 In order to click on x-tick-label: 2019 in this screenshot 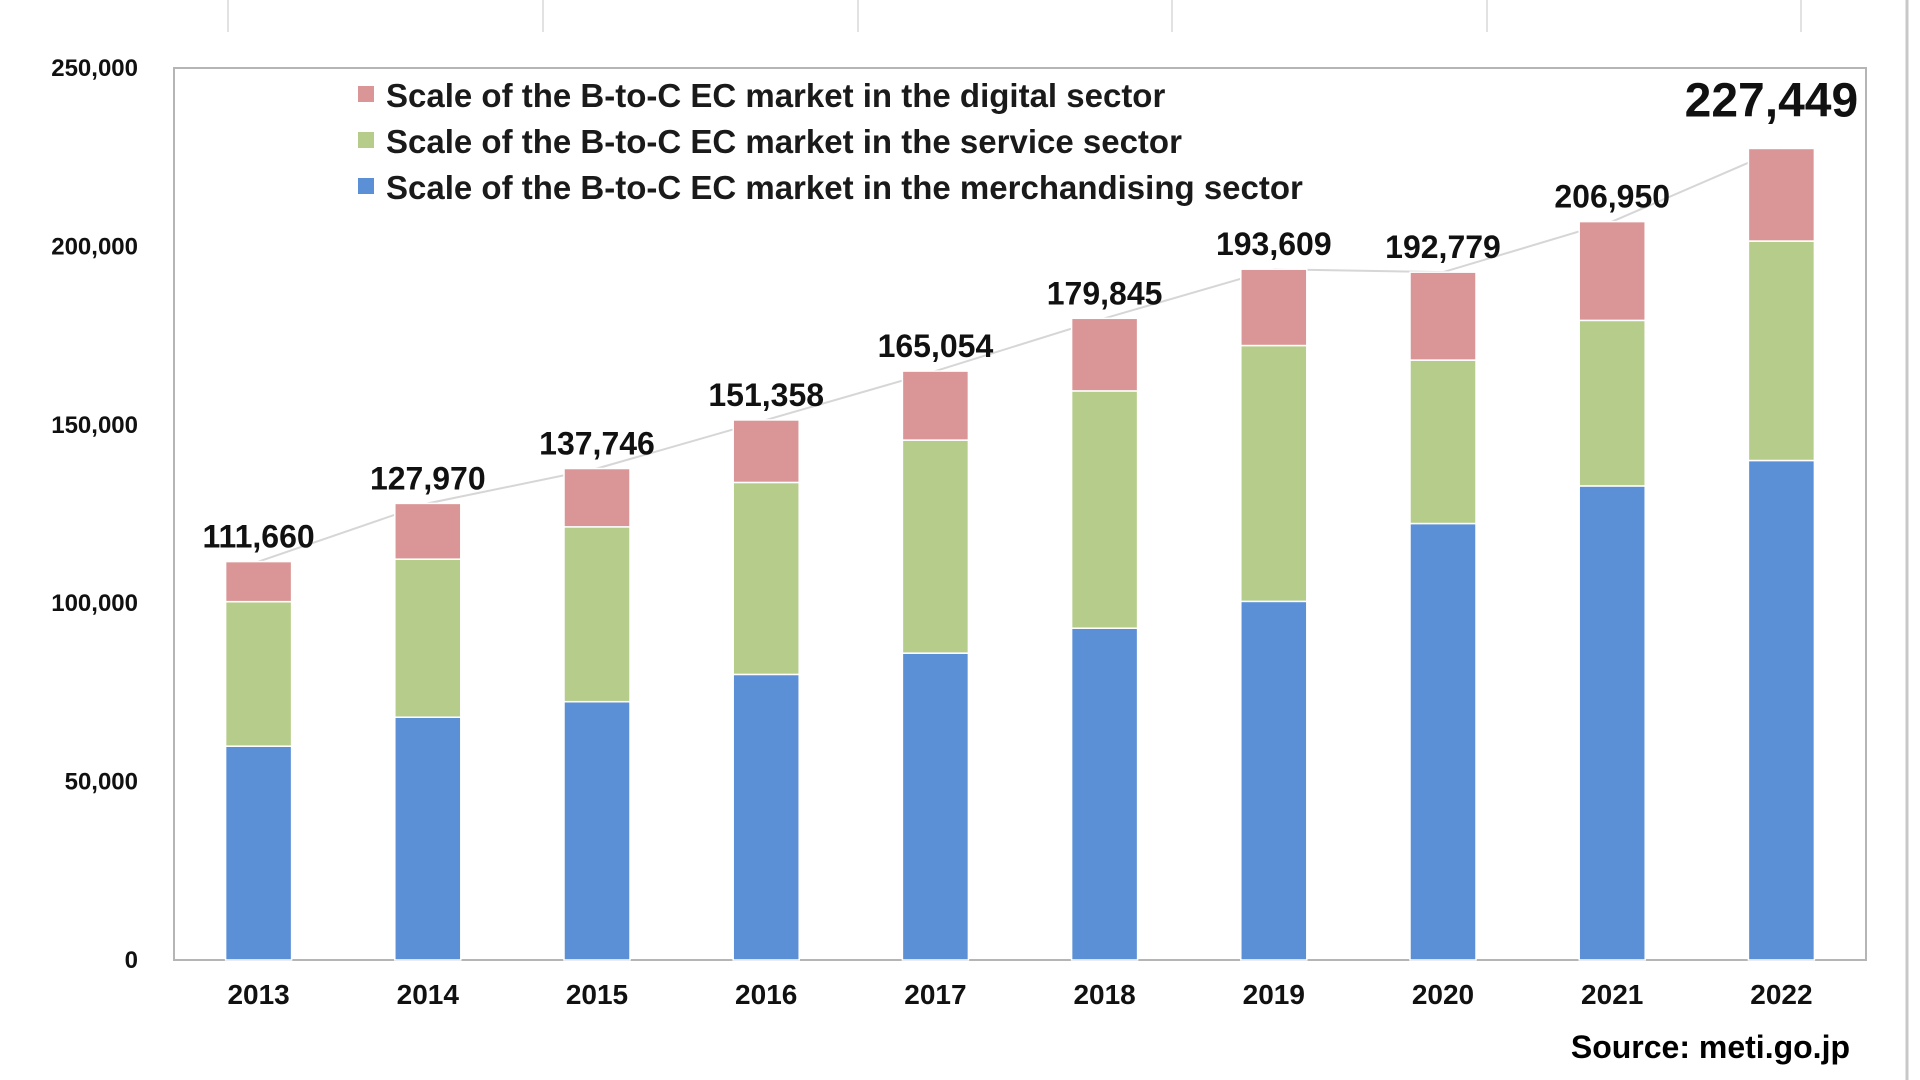, I will do `click(1274, 994)`.